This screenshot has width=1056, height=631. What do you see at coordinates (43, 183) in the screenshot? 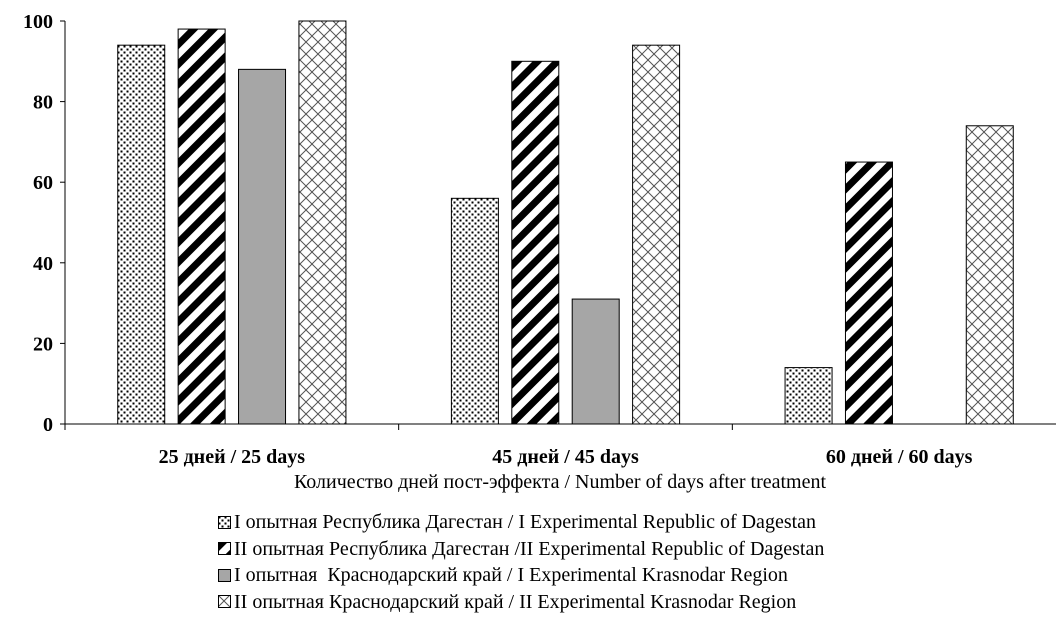
I see `y-tick-label: 60` at bounding box center [43, 183].